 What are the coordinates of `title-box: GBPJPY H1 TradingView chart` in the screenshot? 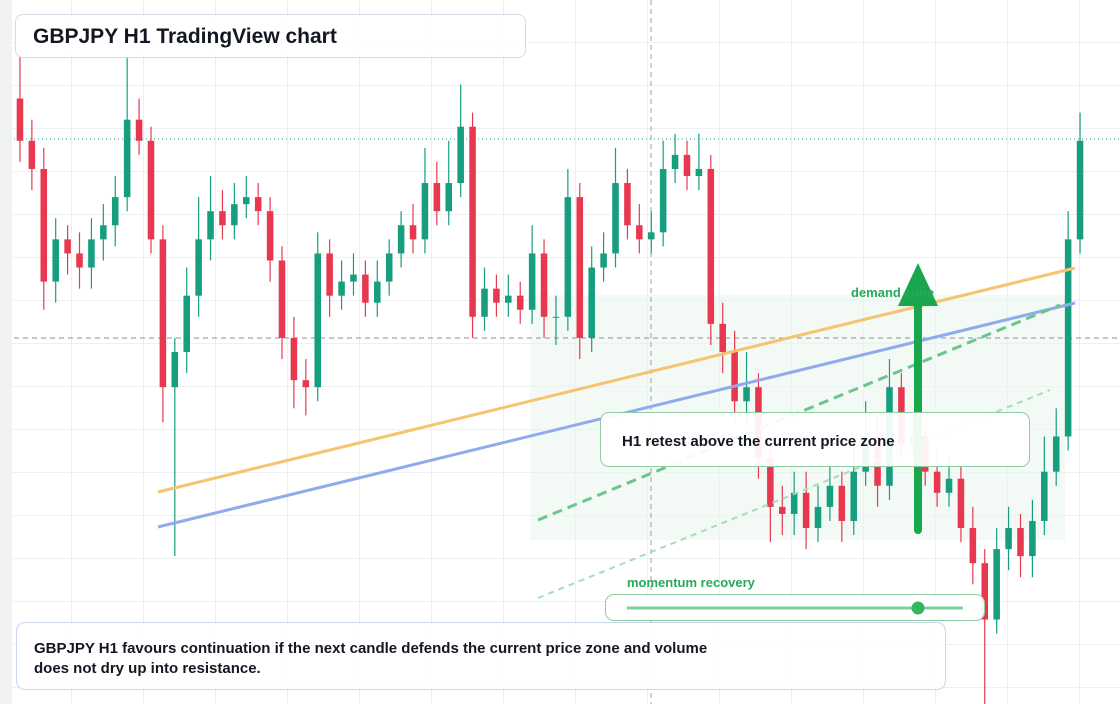 It's located at (270, 36).